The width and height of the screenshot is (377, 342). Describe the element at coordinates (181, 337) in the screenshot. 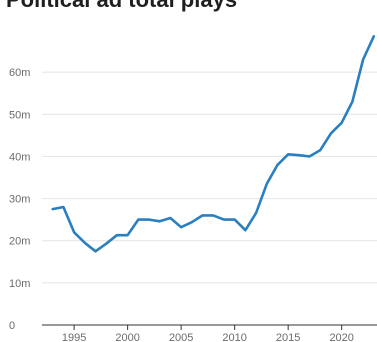

I see `x-tick-label: 2005` at that location.